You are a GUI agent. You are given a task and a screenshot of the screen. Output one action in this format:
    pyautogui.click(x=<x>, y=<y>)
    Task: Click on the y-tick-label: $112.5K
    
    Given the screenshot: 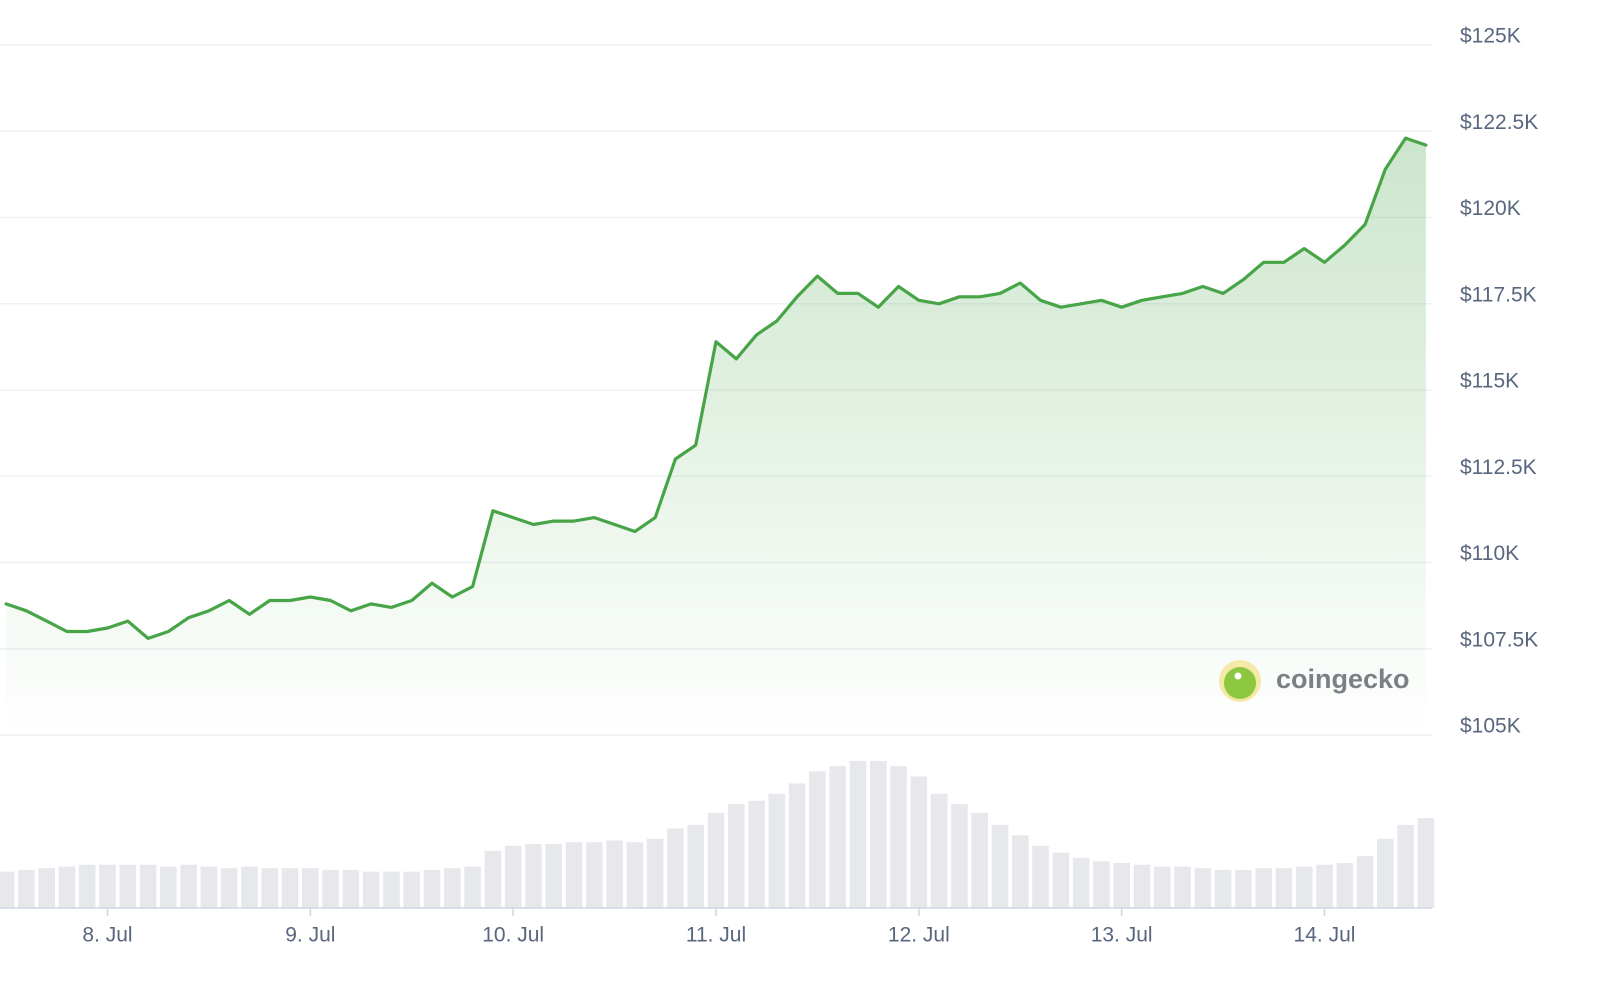 What is the action you would take?
    pyautogui.click(x=1498, y=467)
    